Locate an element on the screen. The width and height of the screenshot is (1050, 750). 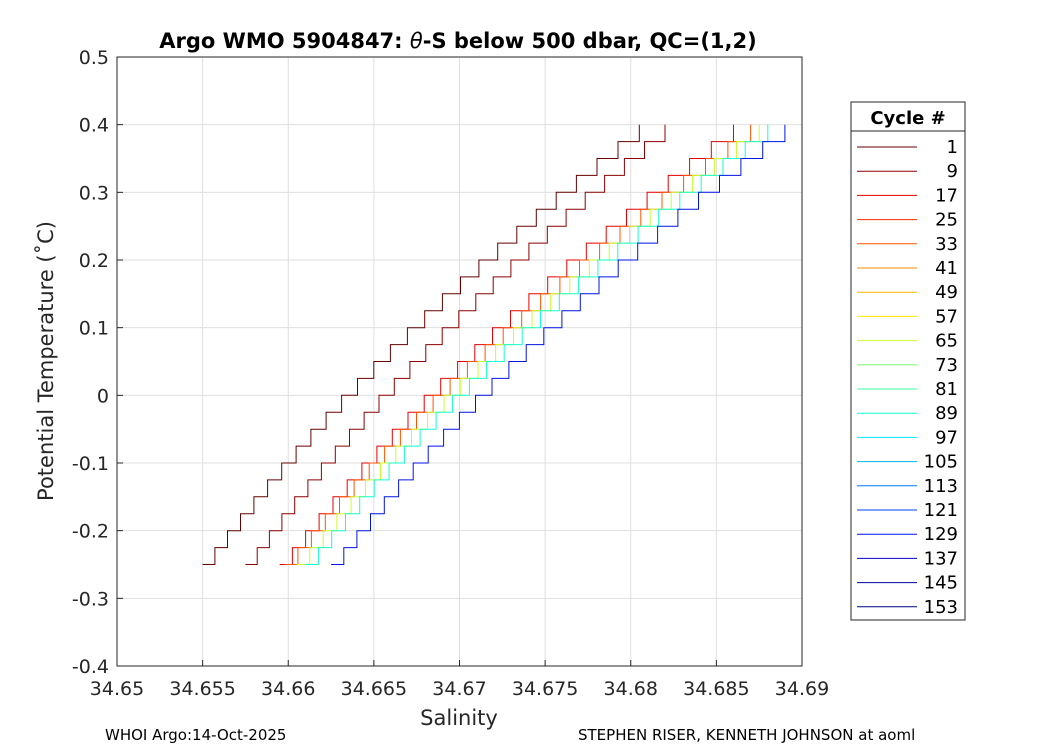
y-tick-label: 0.1 is located at coordinates (94, 329).